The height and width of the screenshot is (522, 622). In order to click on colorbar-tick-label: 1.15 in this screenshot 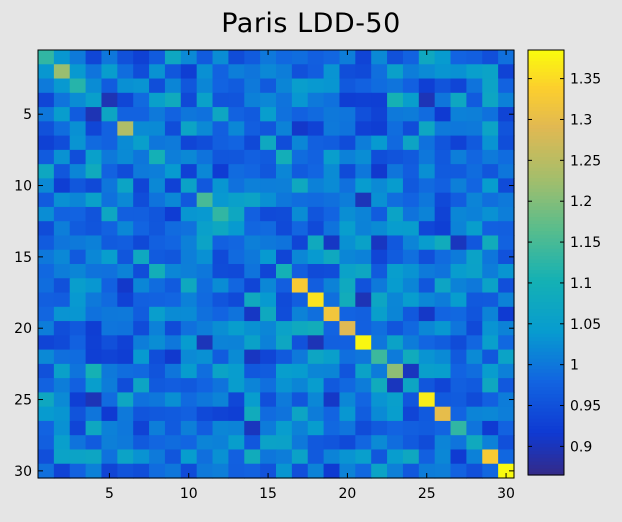, I will do `click(585, 243)`.